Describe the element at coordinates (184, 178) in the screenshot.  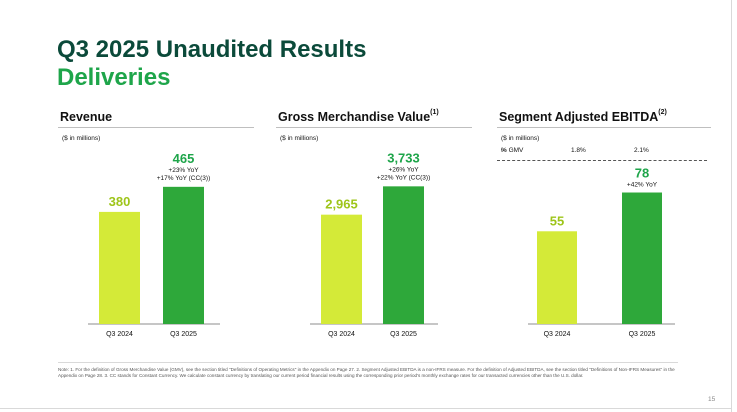
I see `growth-annotation: +17% YoY (CC(3))` at that location.